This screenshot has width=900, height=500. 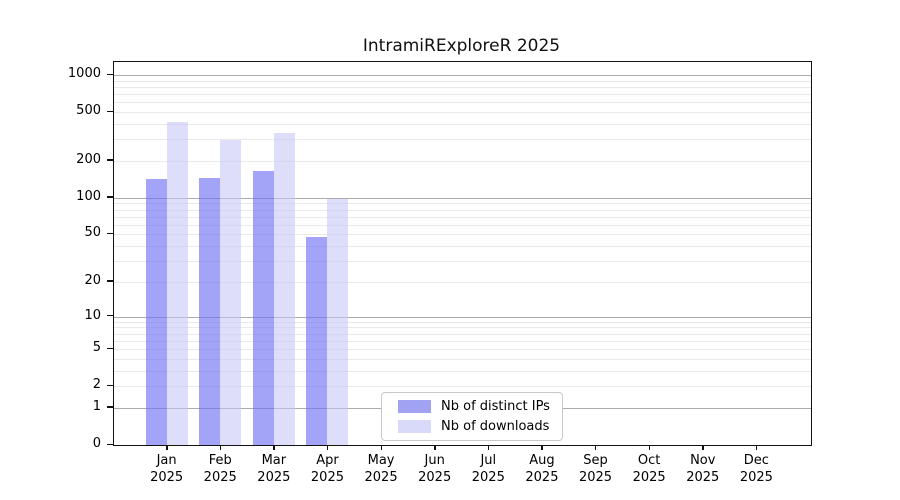 I want to click on y-tick-label: 10, so click(x=92, y=315).